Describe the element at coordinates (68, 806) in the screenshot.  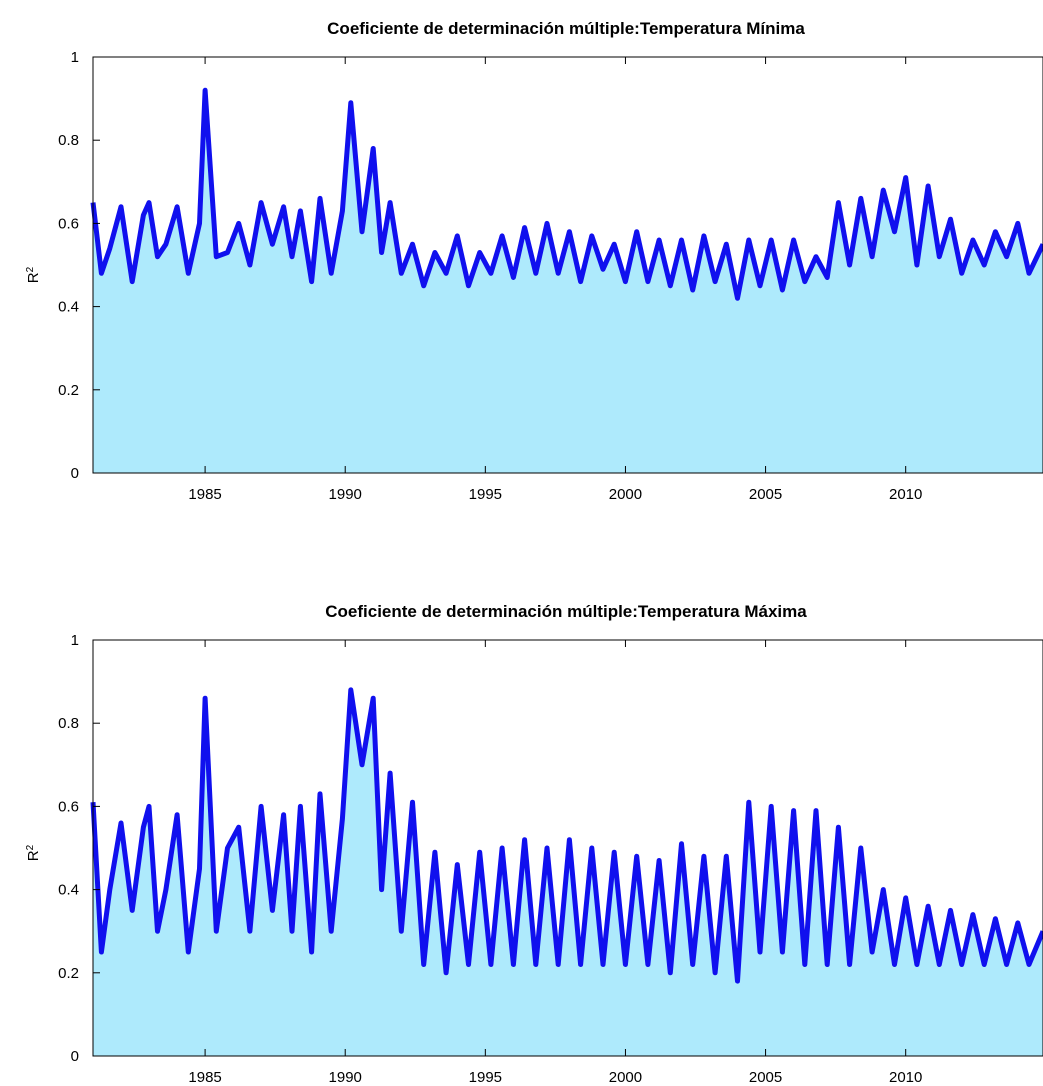
I see `chart-bottom-ytick-label: 0.6` at that location.